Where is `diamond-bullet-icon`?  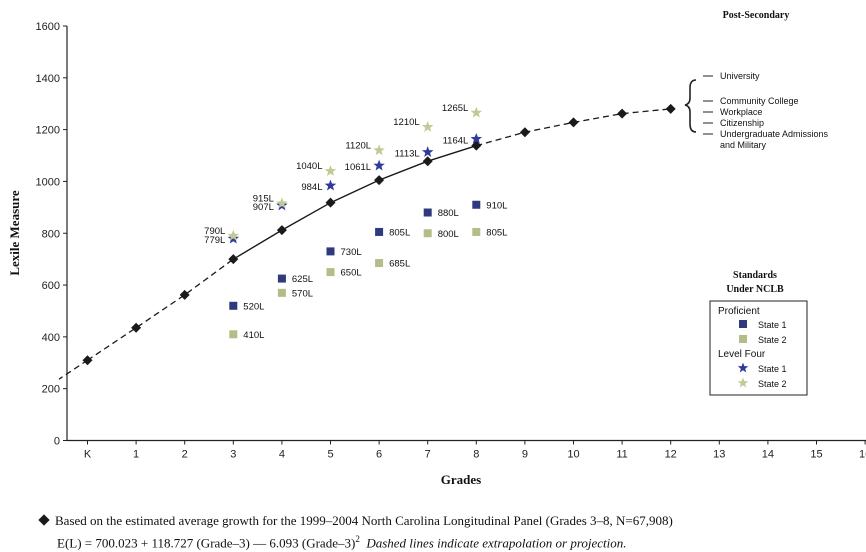 diamond-bullet-icon is located at coordinates (44, 520).